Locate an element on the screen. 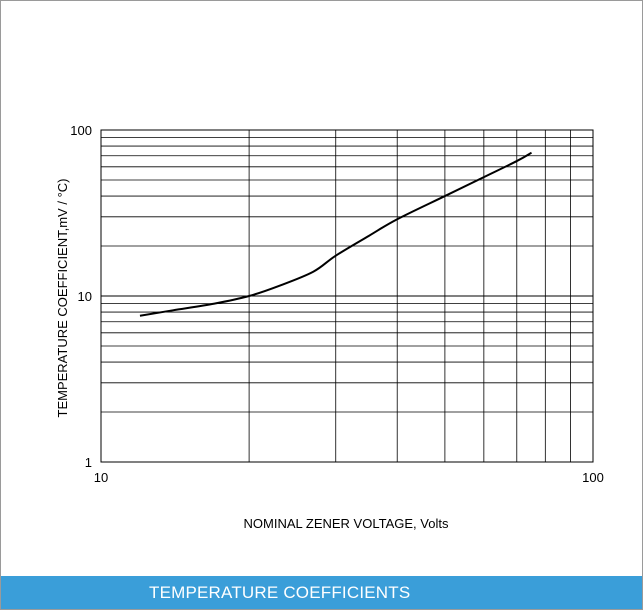 This screenshot has height=610, width=643. x-tick-label: 10 is located at coordinates (101, 477).